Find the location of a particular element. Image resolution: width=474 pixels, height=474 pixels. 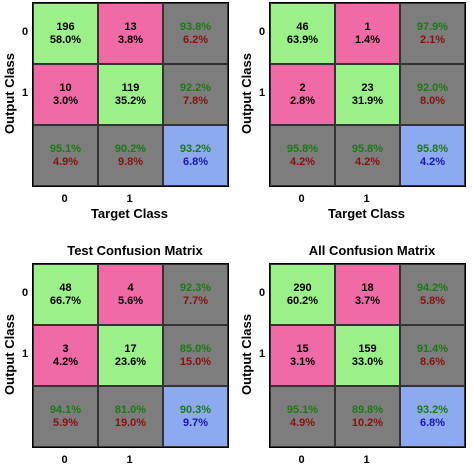

cell-value: 159 is located at coordinates (367, 348).